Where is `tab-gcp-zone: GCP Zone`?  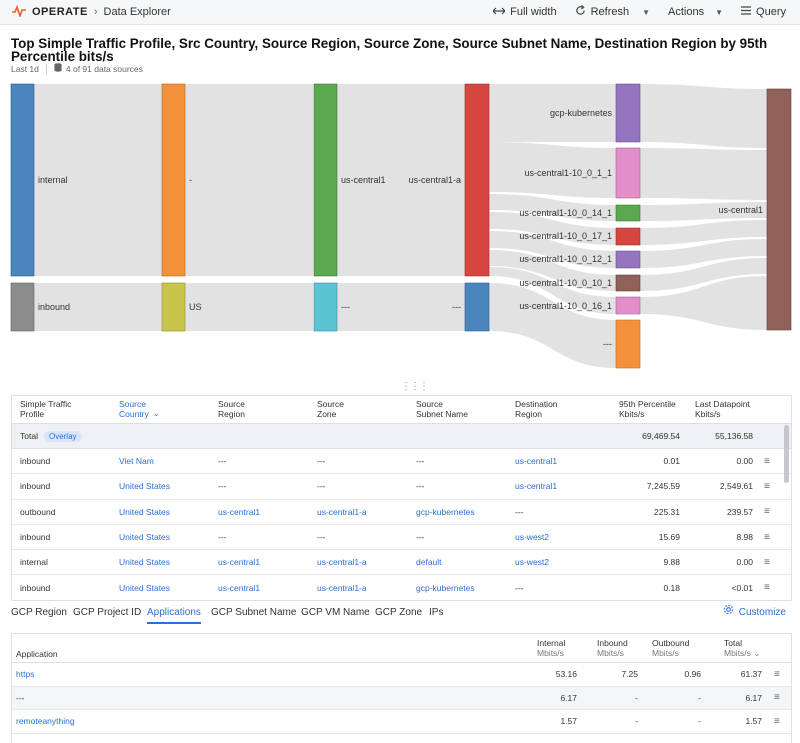 tab-gcp-zone: GCP Zone is located at coordinates (399, 612).